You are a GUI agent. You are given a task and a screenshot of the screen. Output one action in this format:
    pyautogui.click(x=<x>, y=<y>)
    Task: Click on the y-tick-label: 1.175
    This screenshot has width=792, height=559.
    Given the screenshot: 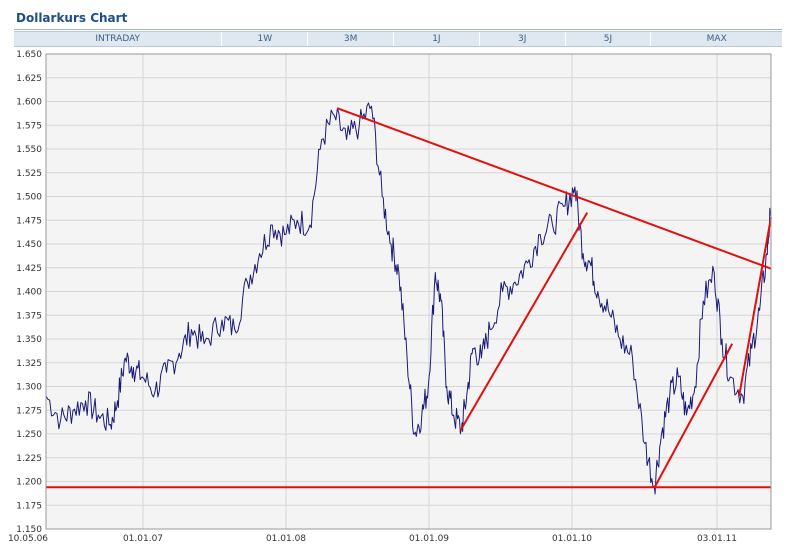 What is the action you would take?
    pyautogui.click(x=29, y=506)
    